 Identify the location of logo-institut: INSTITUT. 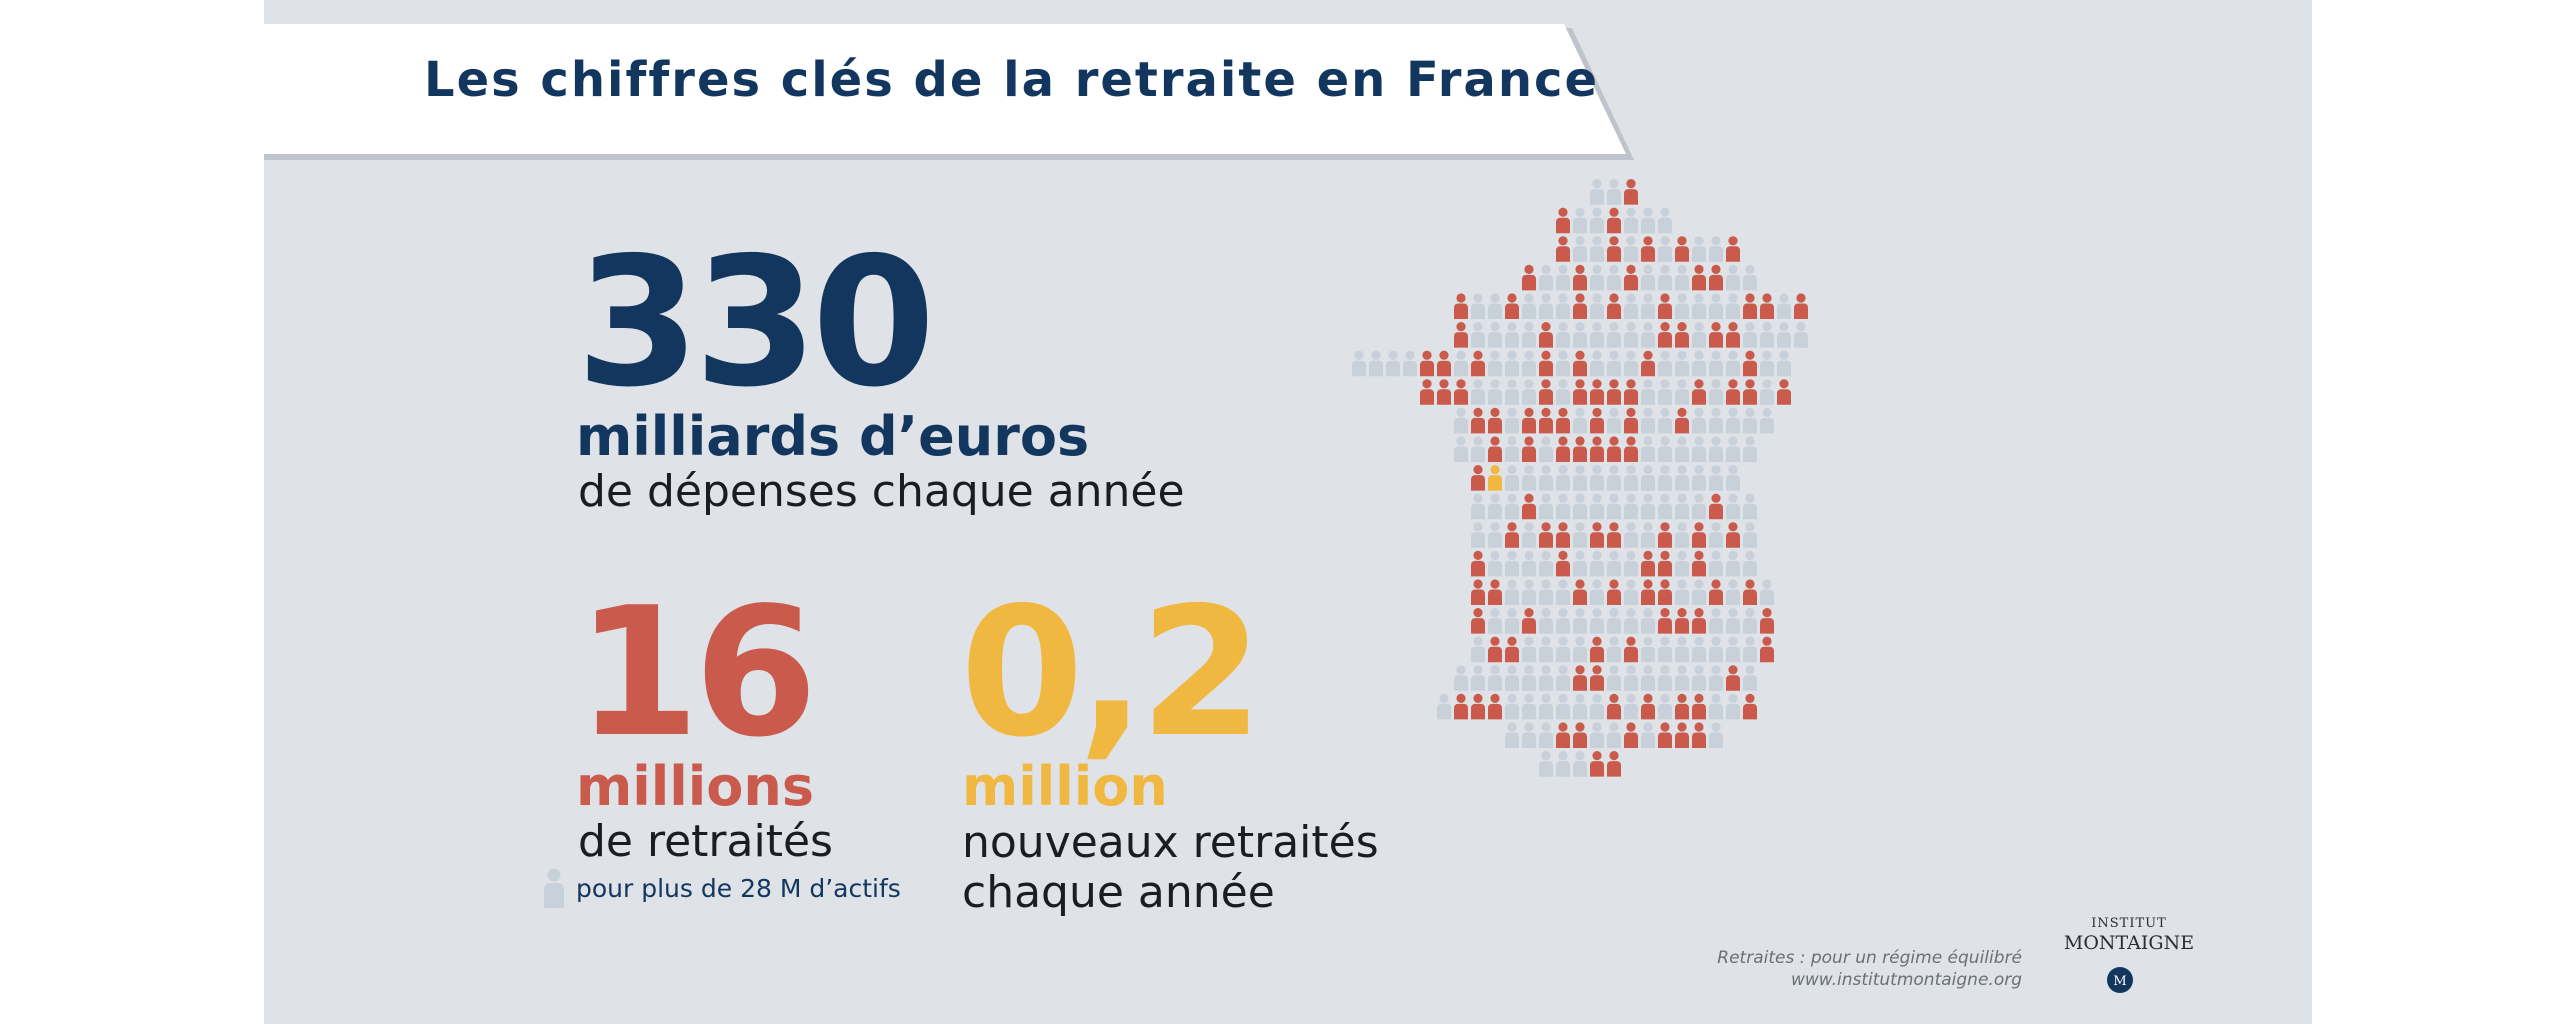
(2129, 923).